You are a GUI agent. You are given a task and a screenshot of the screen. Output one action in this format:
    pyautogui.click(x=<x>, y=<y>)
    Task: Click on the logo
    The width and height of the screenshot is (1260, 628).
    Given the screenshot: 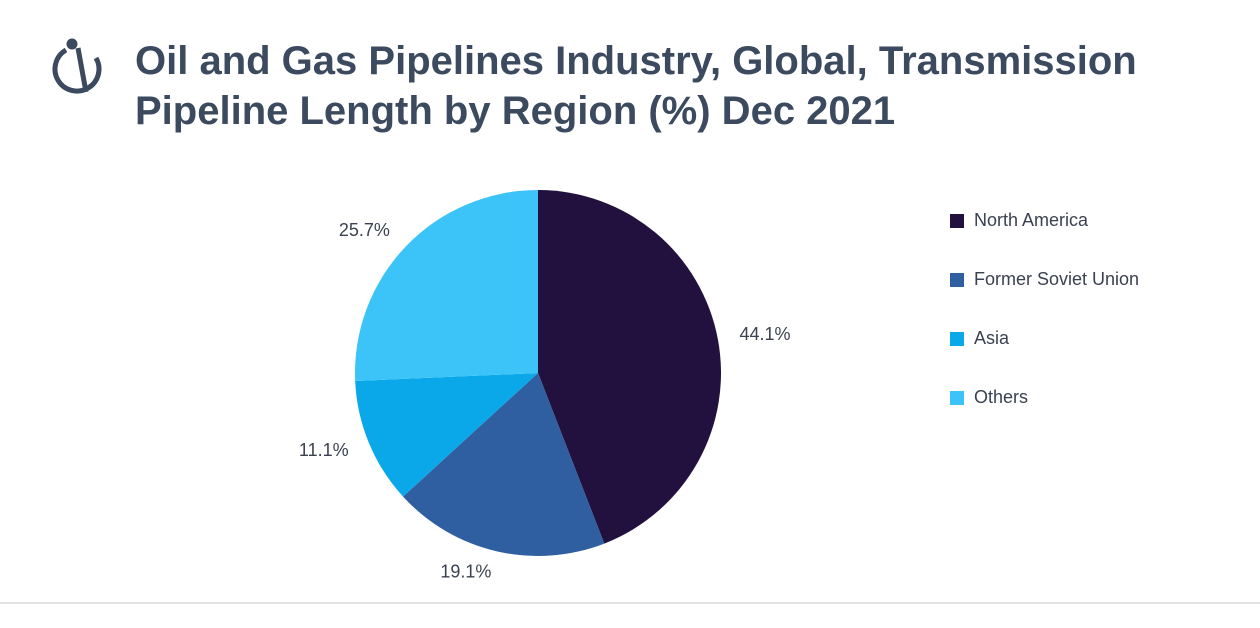 What is the action you would take?
    pyautogui.click(x=77, y=66)
    